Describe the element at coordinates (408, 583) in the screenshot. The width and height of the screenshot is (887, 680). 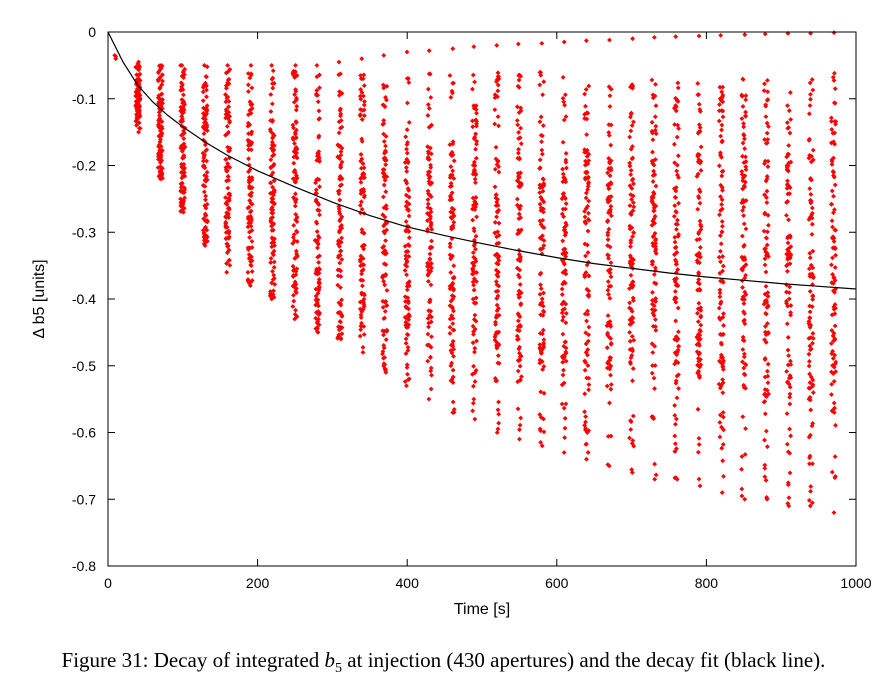
I see `x-tick-label: 400` at that location.